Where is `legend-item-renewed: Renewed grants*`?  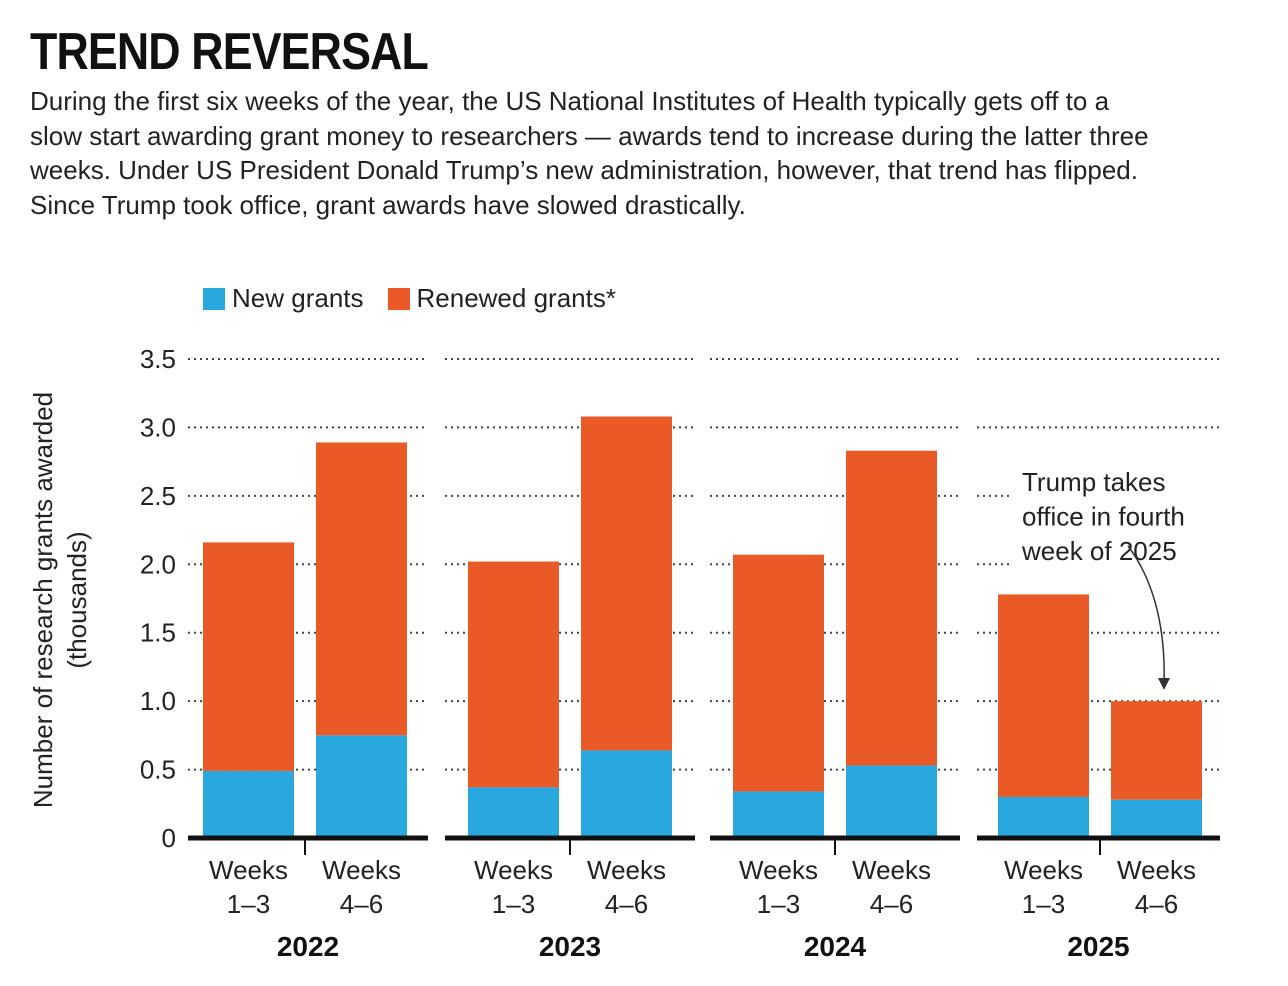
legend-item-renewed: Renewed grants* is located at coordinates (501, 298).